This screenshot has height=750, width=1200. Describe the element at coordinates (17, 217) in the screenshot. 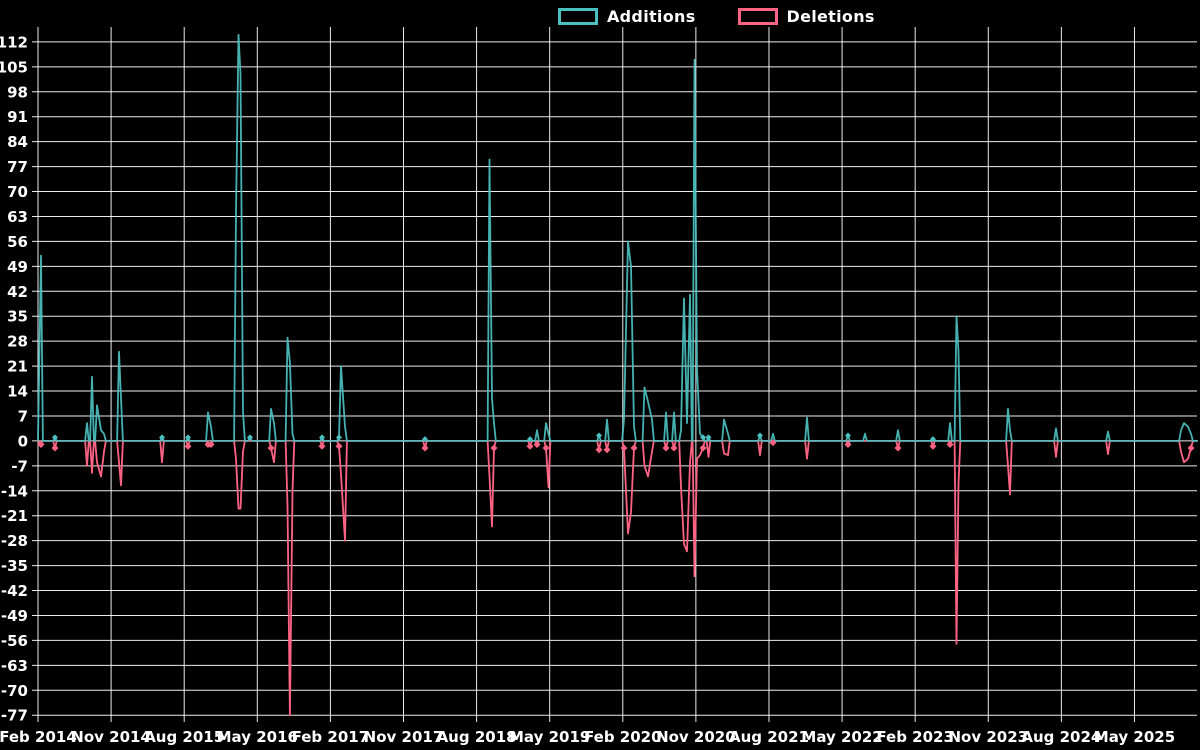

I see `y-tick-label: 63` at that location.